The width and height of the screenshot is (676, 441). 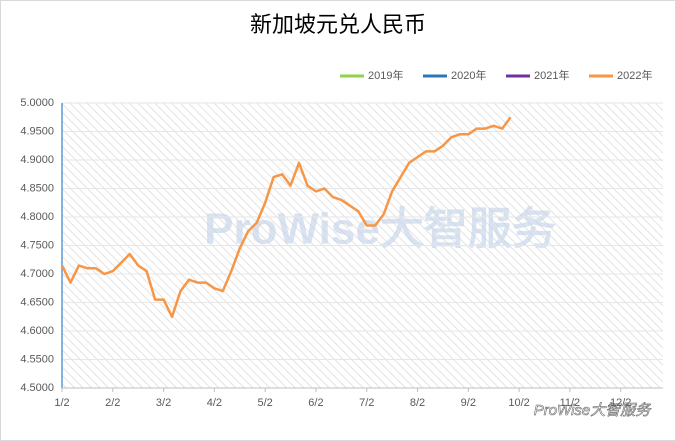 I want to click on chart-title: 新加坡元兑人民币, so click(x=338, y=25).